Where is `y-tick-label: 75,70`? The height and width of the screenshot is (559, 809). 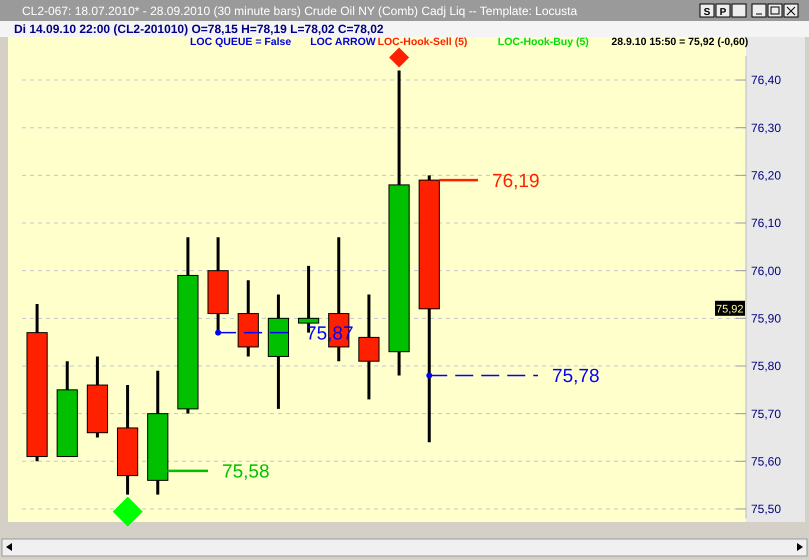
y-tick-label: 75,70 is located at coordinates (766, 413).